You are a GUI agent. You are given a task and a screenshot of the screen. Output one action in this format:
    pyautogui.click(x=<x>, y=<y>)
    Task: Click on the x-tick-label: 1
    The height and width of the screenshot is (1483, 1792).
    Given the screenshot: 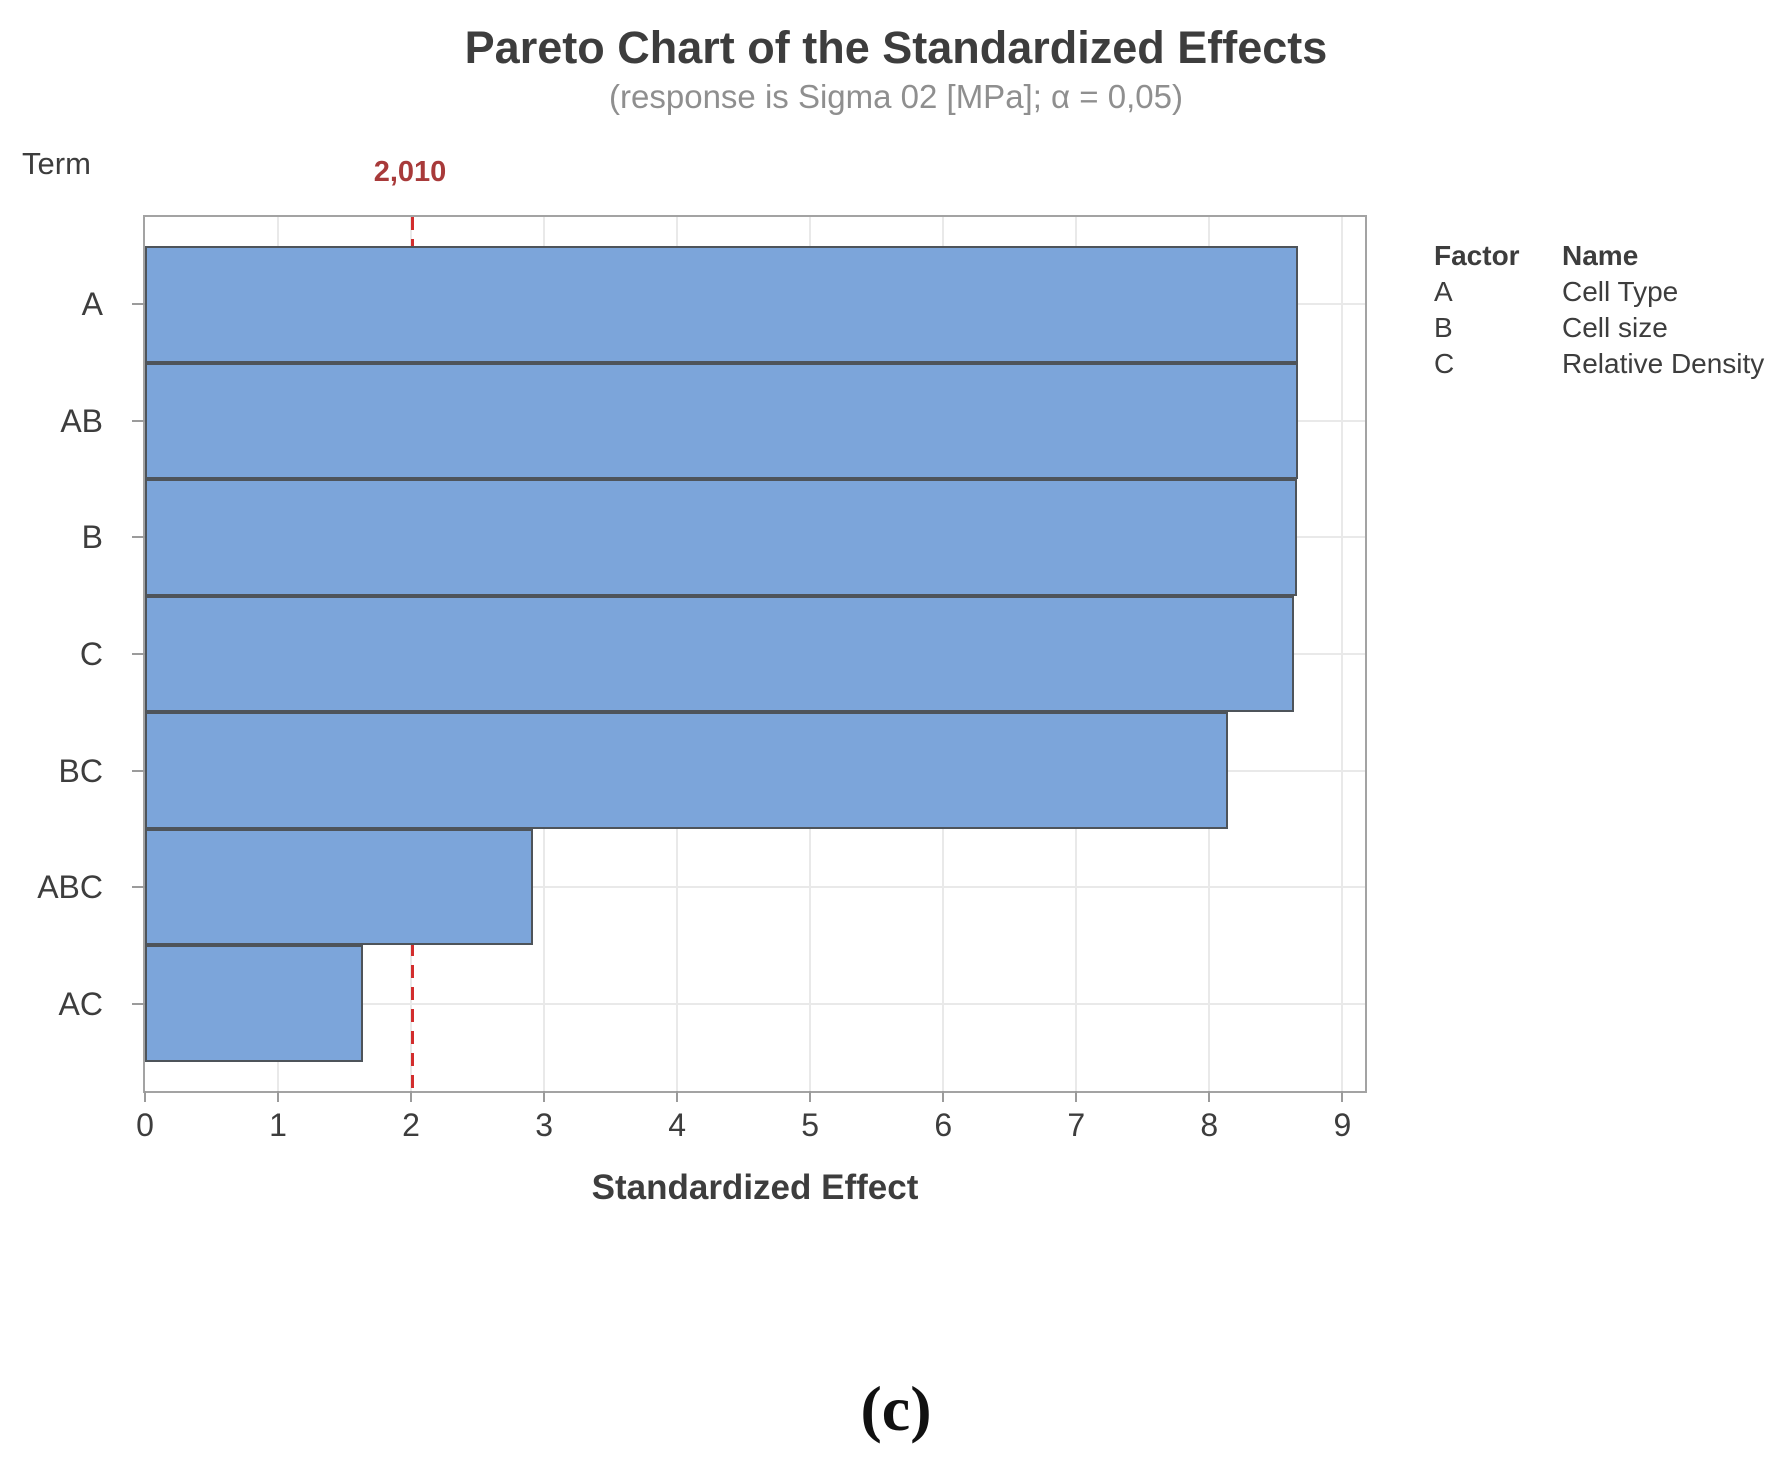 What is the action you would take?
    pyautogui.click(x=278, y=1125)
    